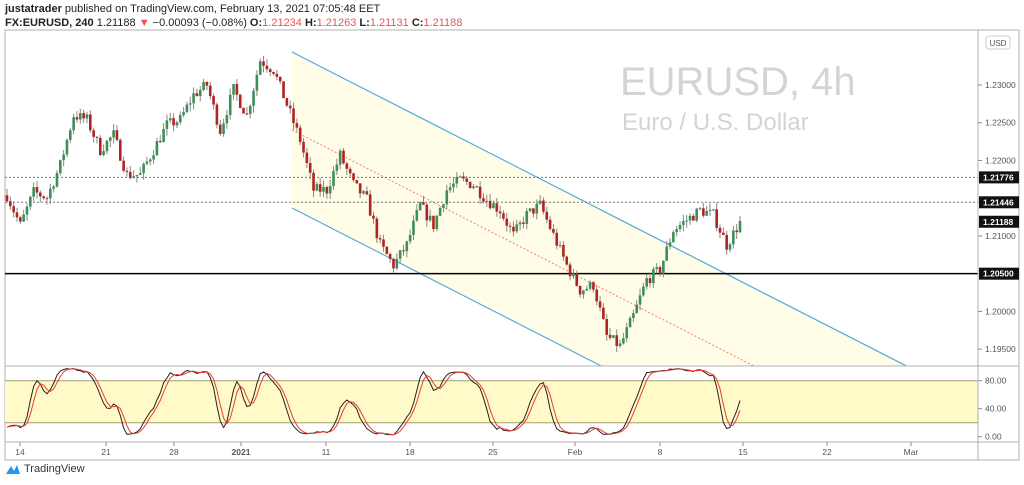  What do you see at coordinates (116, 23) in the screenshot?
I see `last-price: 1.21188` at bounding box center [116, 23].